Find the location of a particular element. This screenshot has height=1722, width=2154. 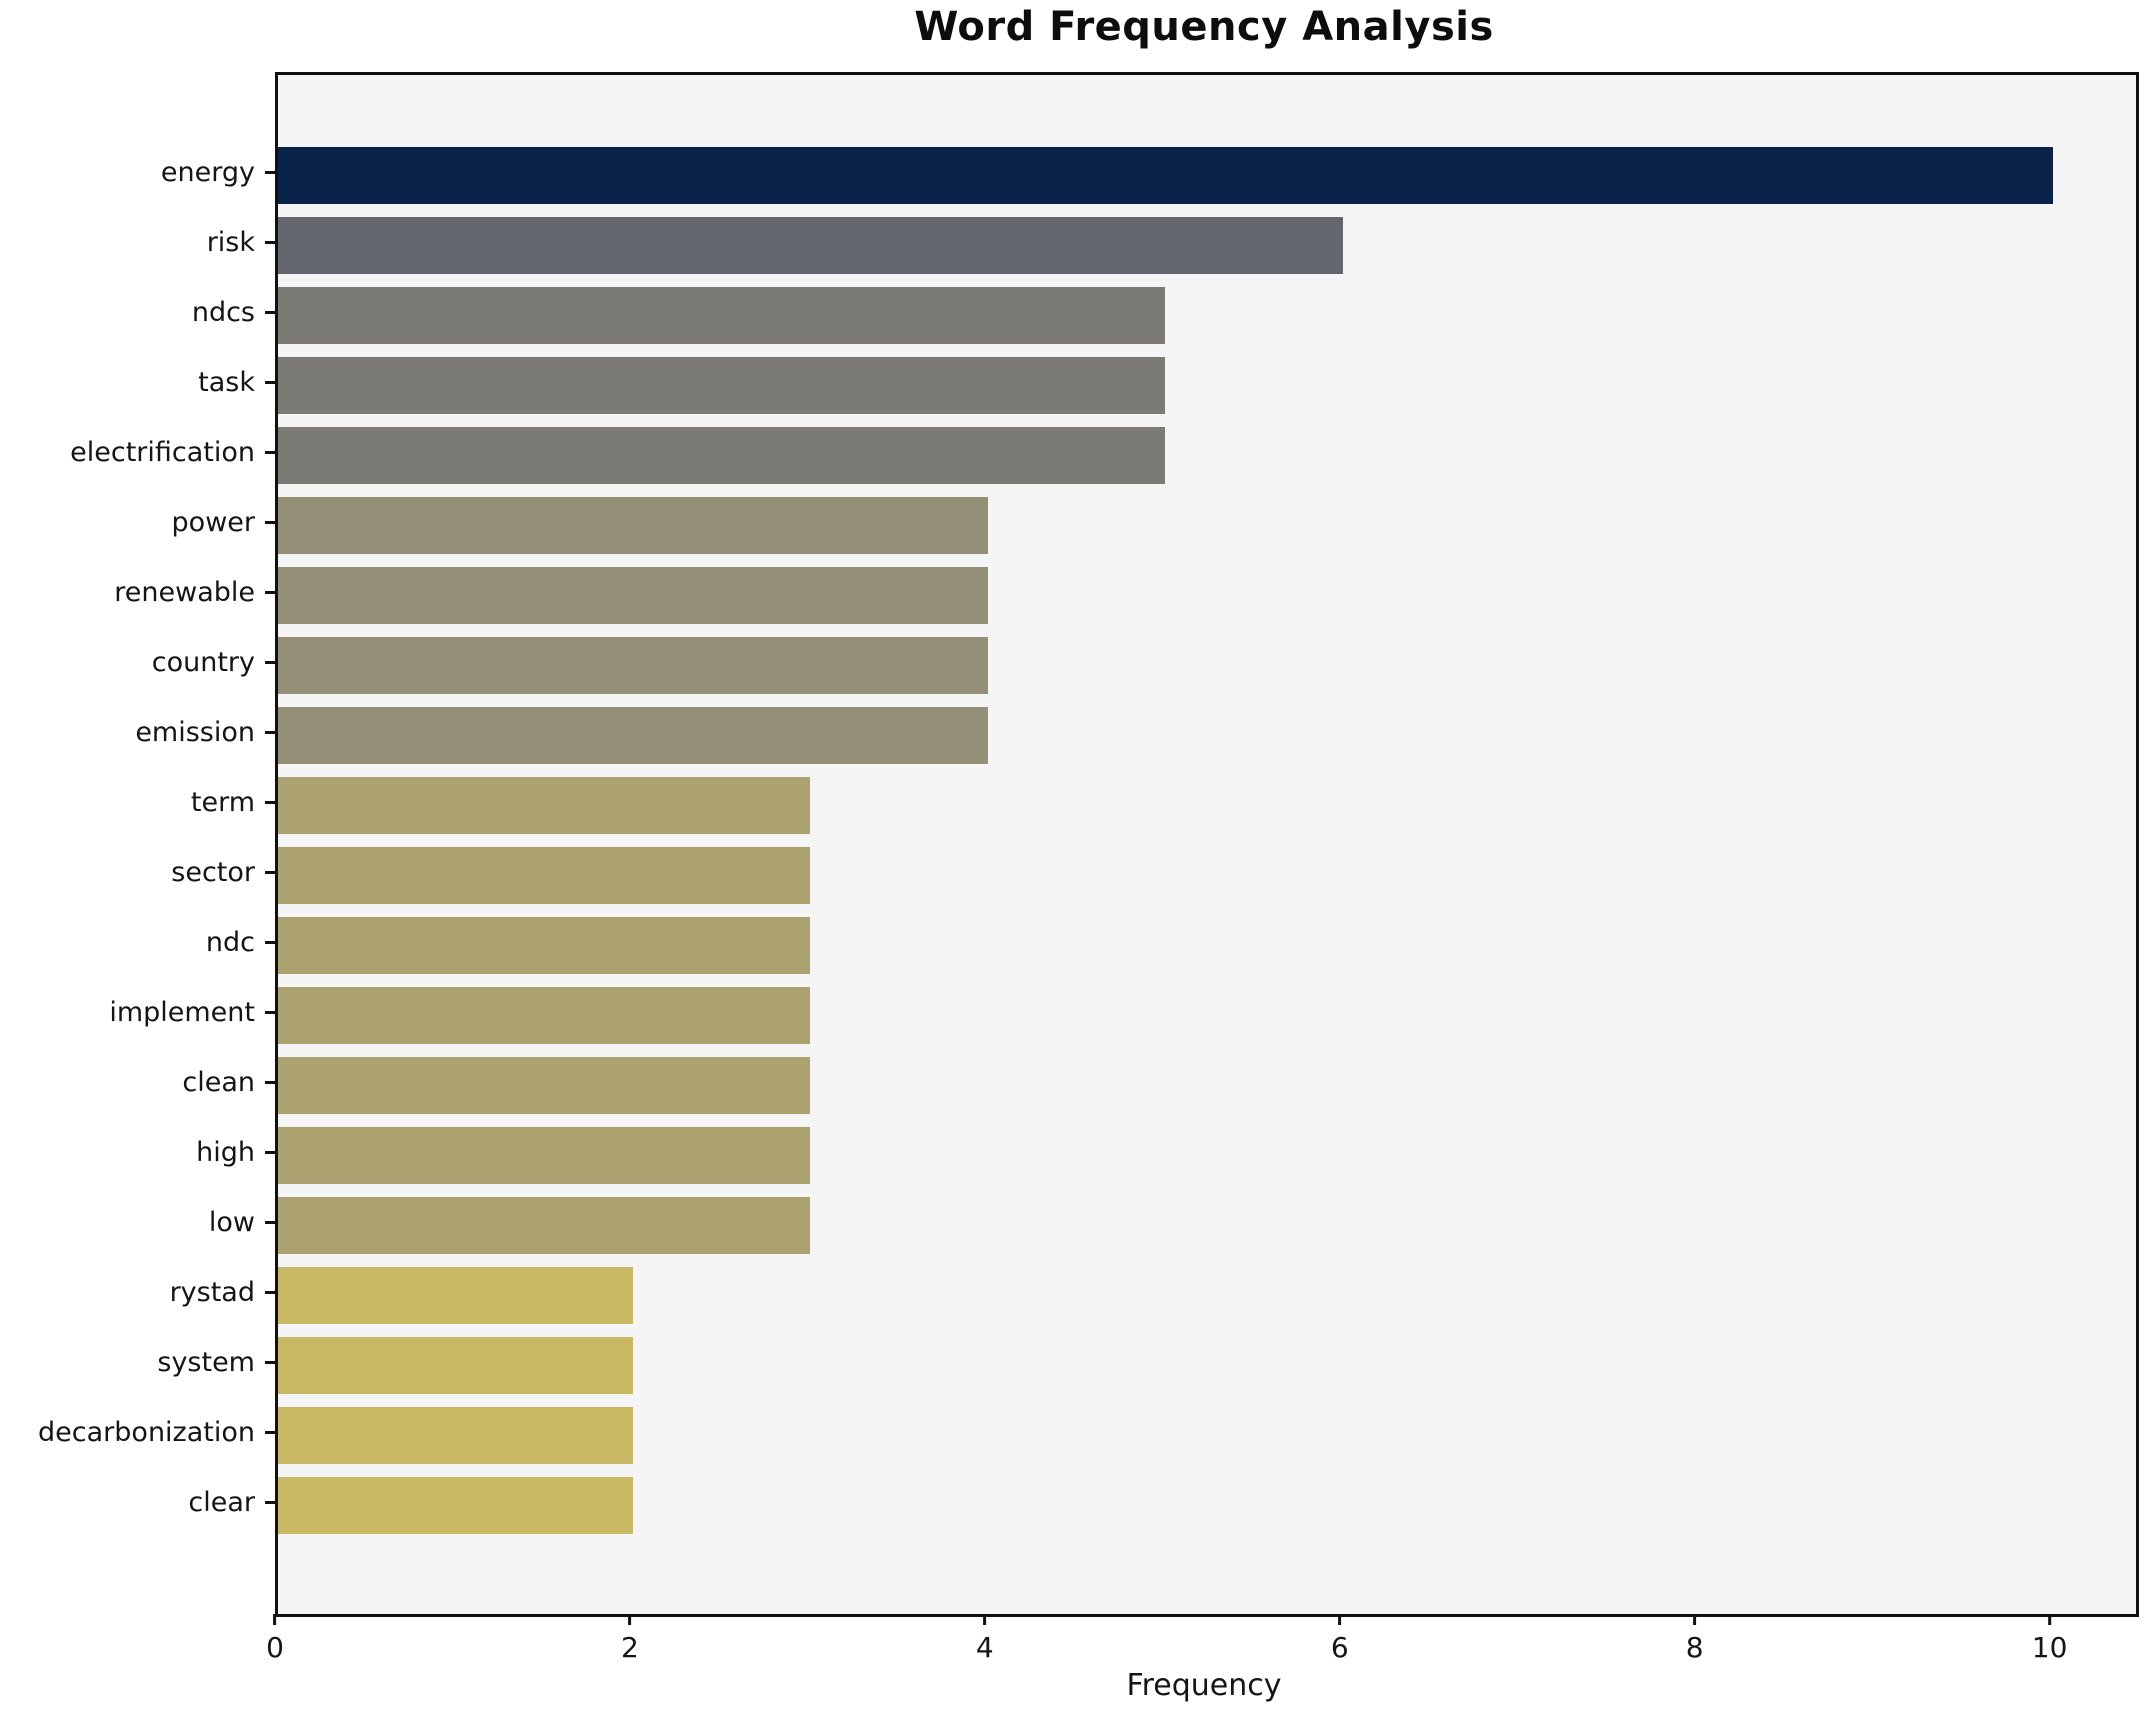

bar-emission is located at coordinates (633, 735).